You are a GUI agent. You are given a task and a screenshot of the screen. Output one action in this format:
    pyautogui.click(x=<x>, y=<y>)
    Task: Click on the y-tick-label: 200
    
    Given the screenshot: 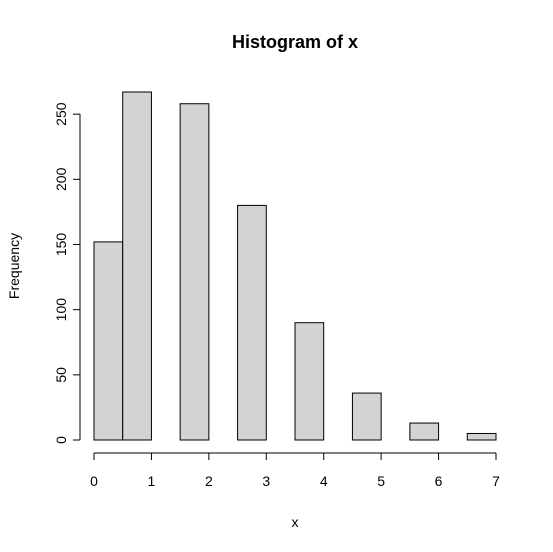 What is the action you would take?
    pyautogui.click(x=61, y=179)
    